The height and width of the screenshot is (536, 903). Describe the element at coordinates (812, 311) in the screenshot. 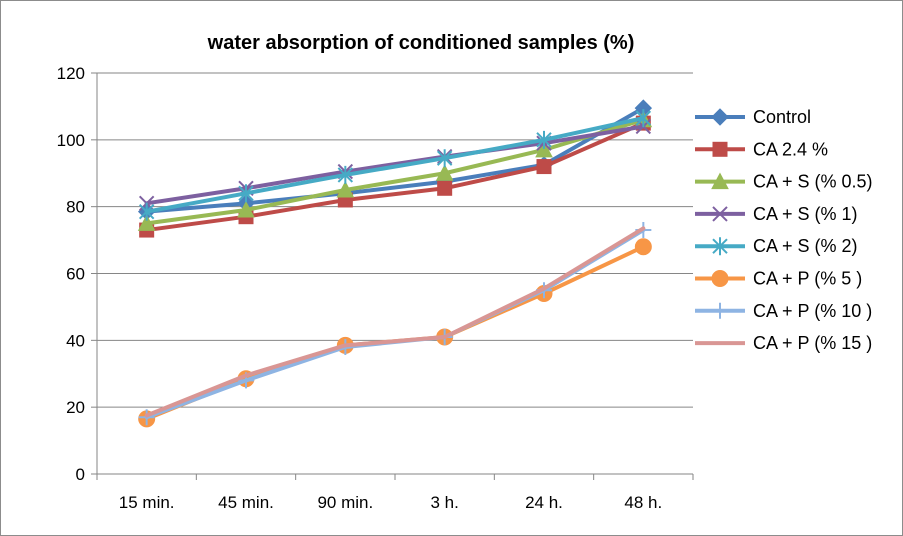

I see `legend-label: CA + P (% 10 )` at that location.